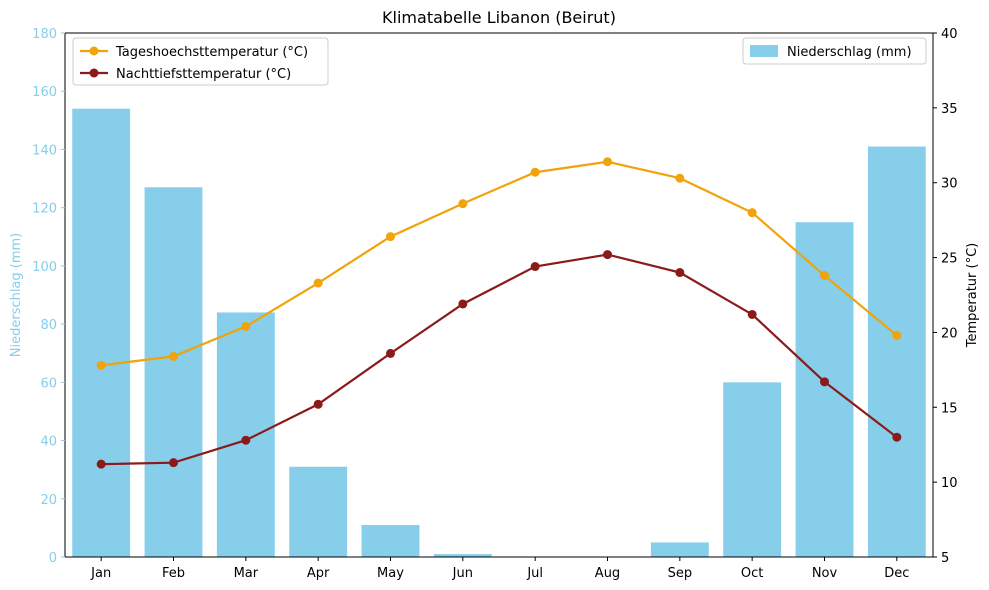  What do you see at coordinates (949, 184) in the screenshot?
I see `y-right-tick-label: 30` at bounding box center [949, 184].